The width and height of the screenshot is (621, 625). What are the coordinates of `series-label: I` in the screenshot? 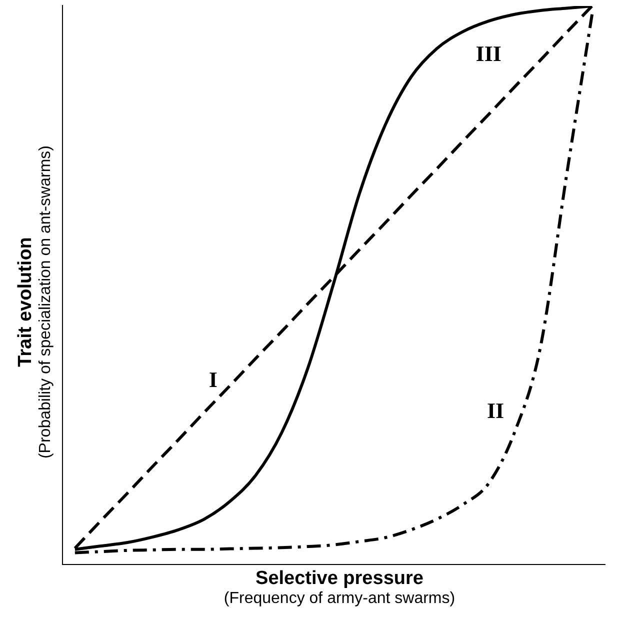 It's located at (213, 379).